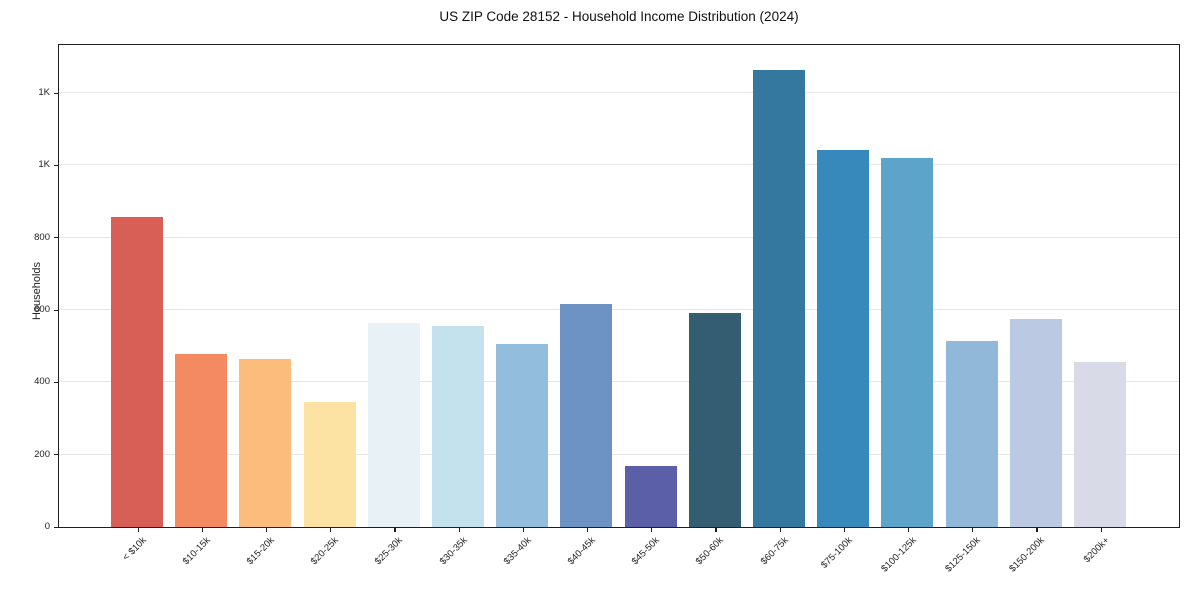  Describe the element at coordinates (517, 551) in the screenshot. I see `x-tick-label: $35-40k` at that location.